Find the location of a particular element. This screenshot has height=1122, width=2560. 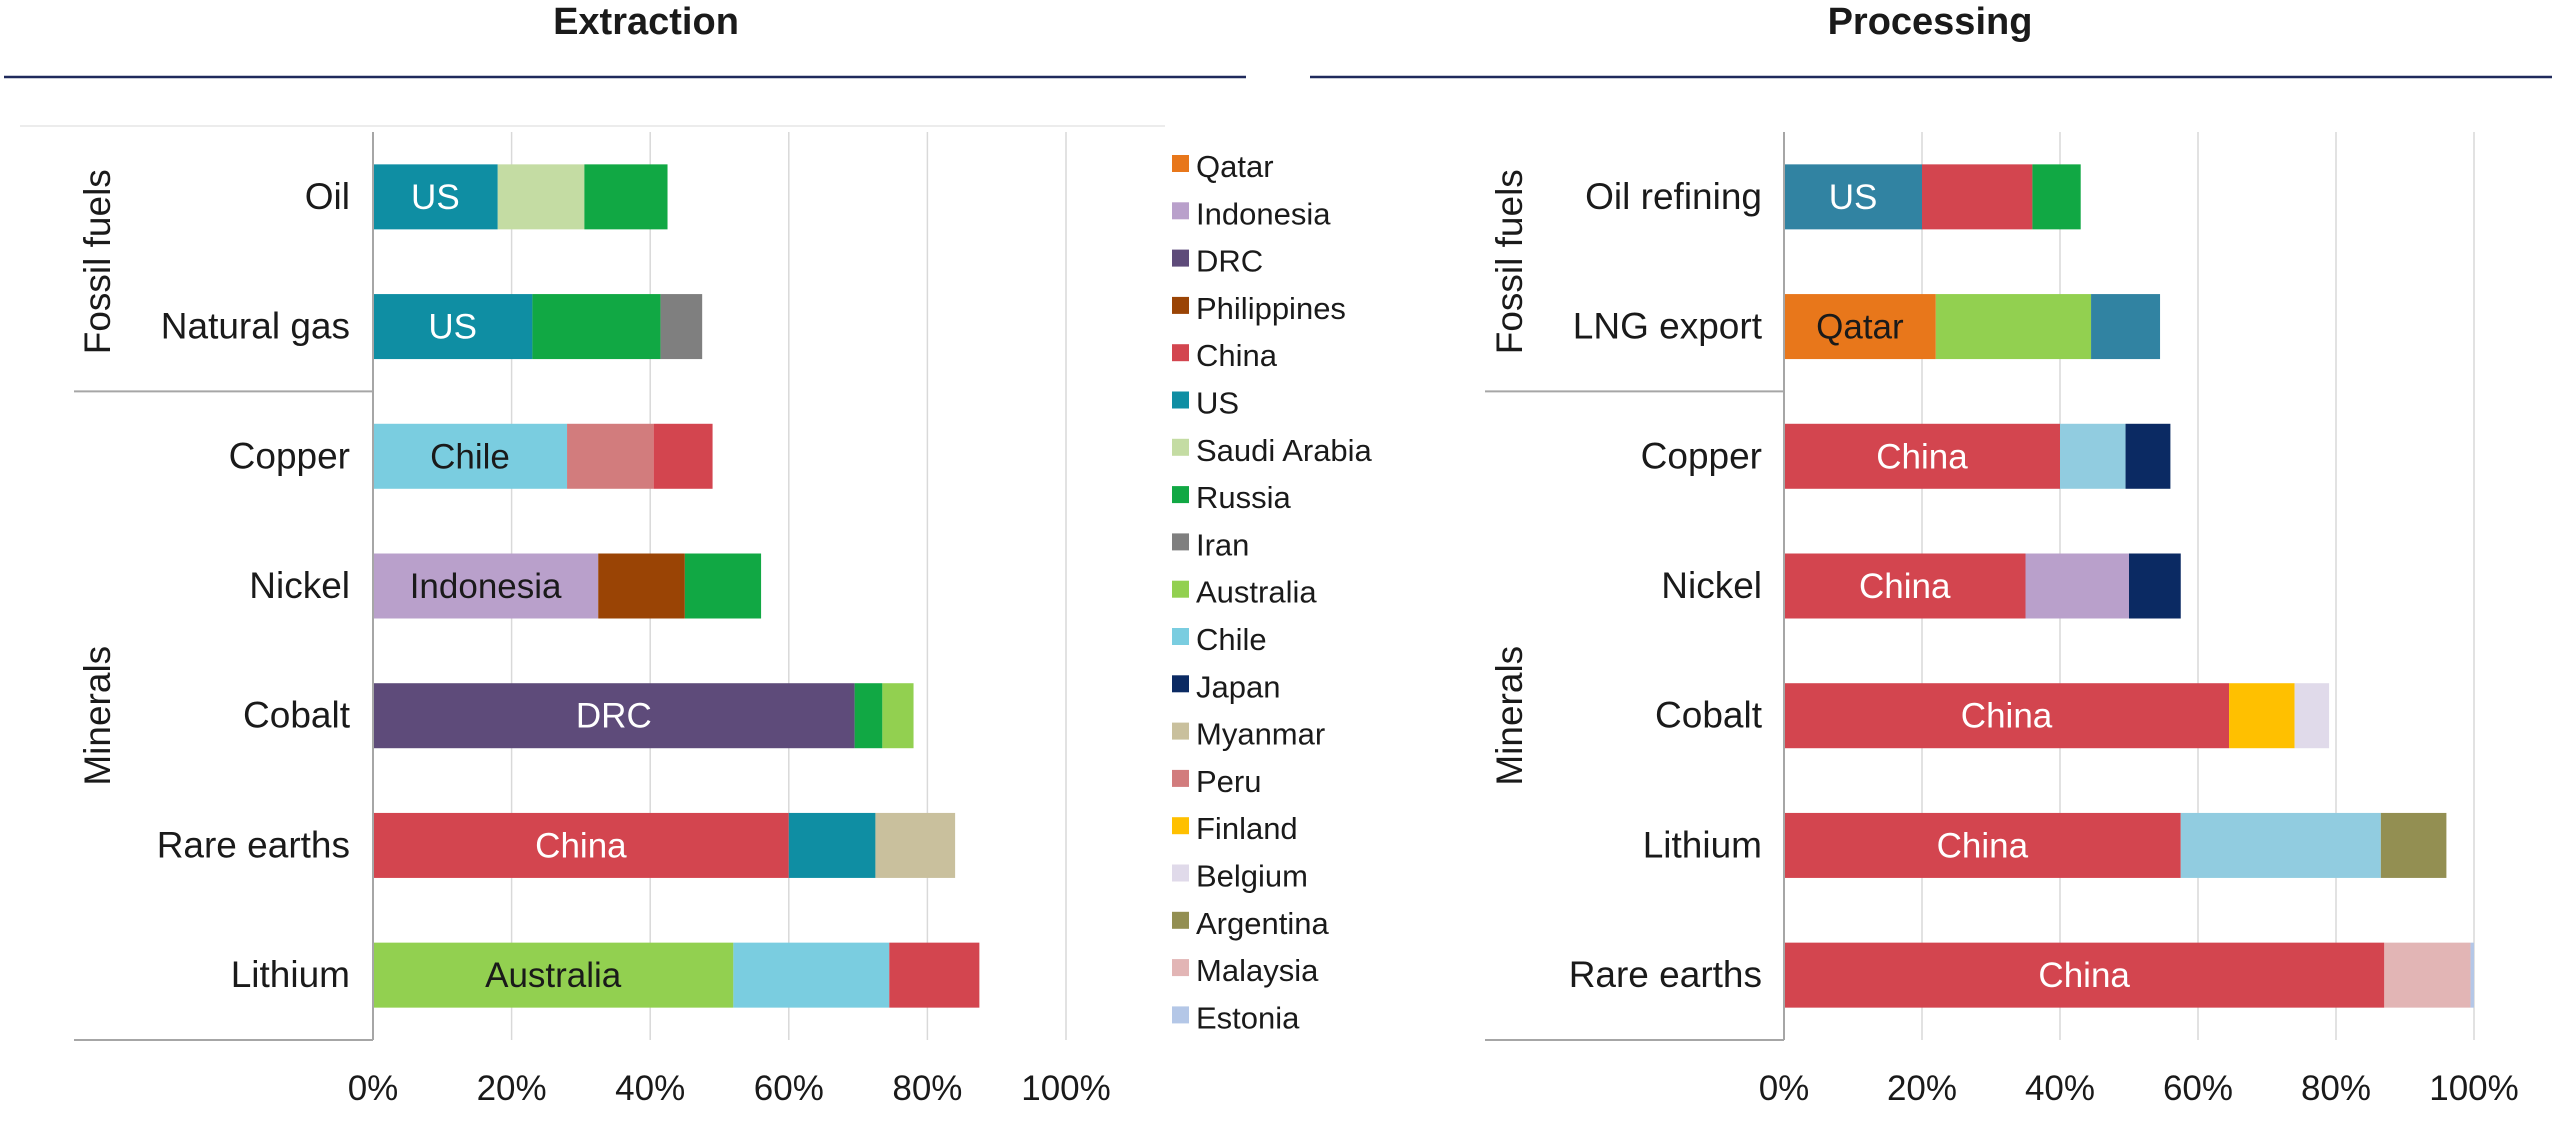

extraction-bar-nickel-philippines is located at coordinates (641, 586).